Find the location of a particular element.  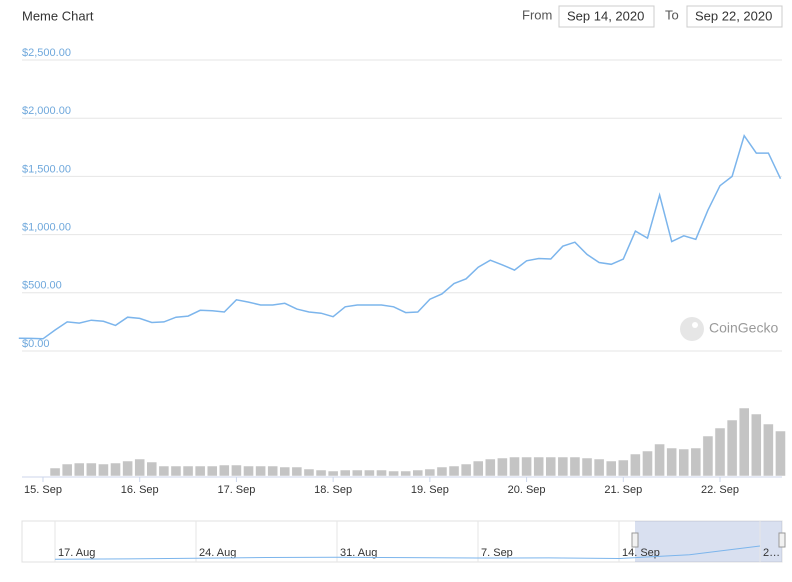

watermark: CoinGecko is located at coordinates (743, 328).